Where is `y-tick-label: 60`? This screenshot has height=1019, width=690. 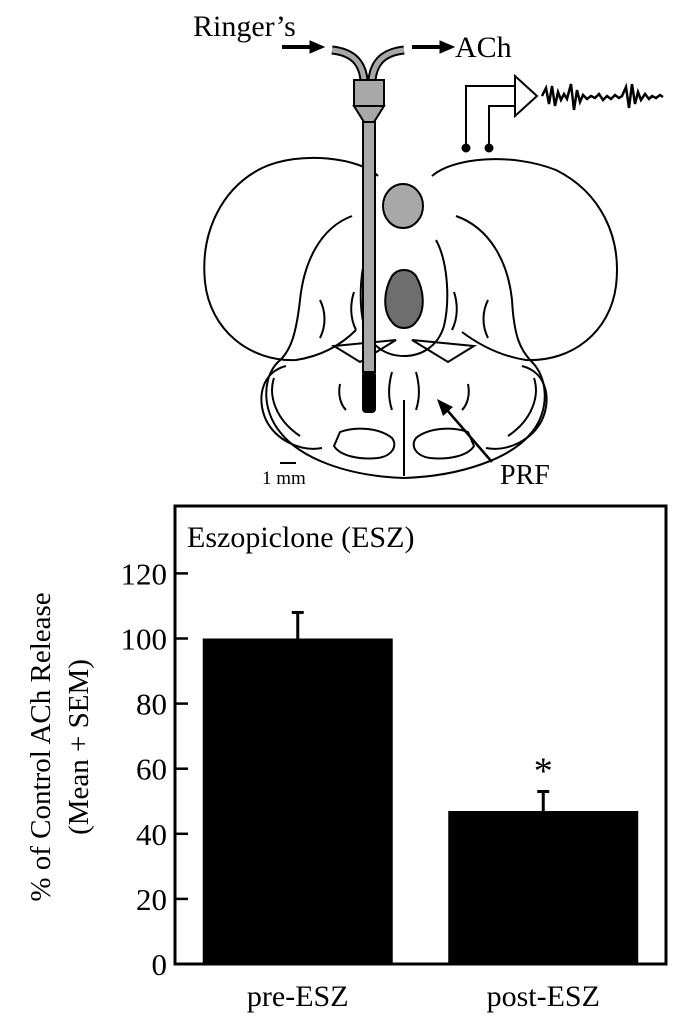
y-tick-label: 60 is located at coordinates (151, 769).